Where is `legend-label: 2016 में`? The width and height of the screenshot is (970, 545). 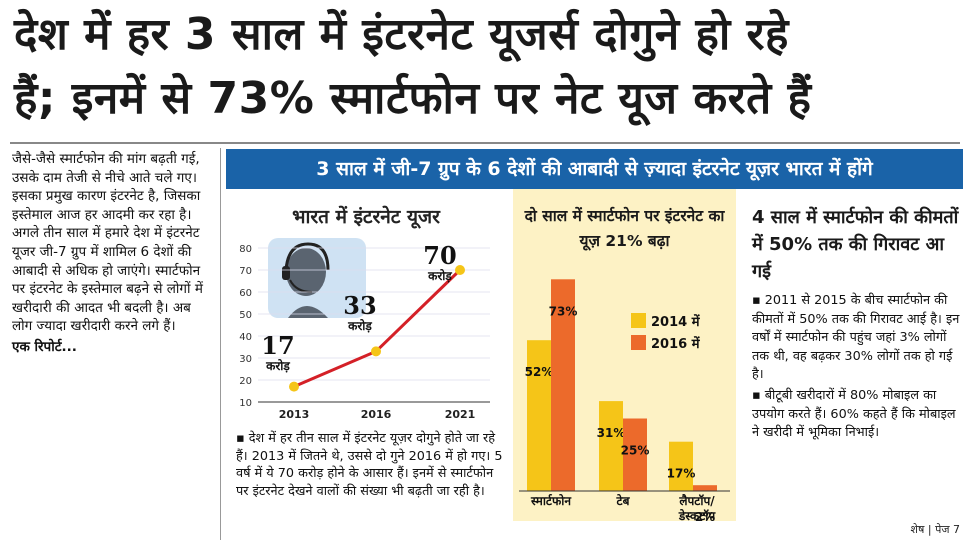
legend-label: 2016 में is located at coordinates (676, 344).